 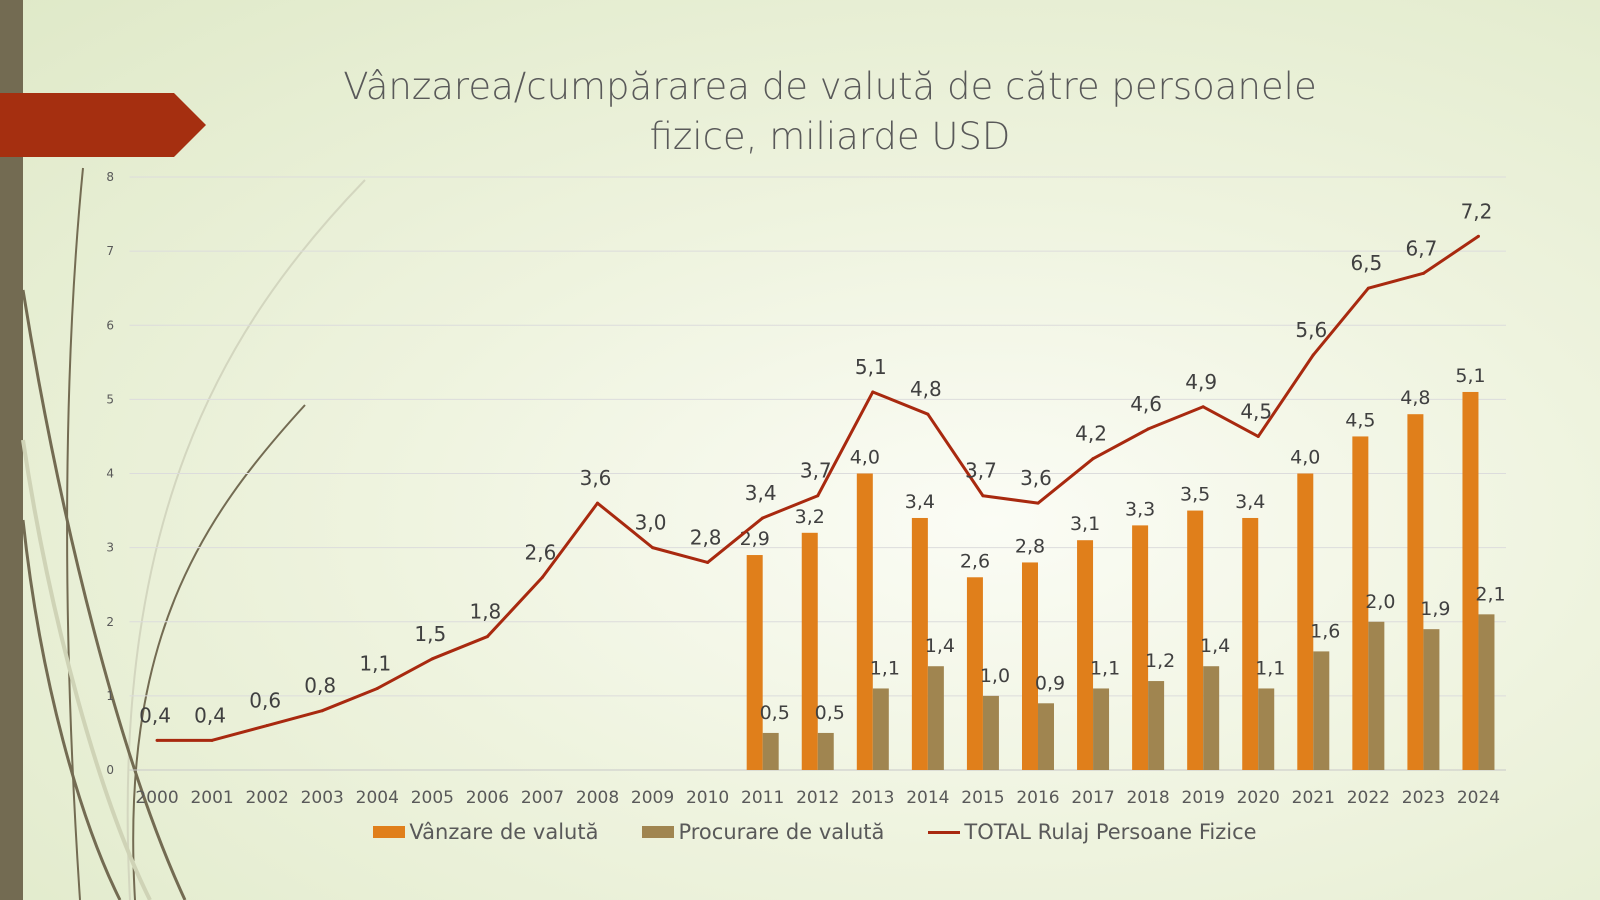 What do you see at coordinates (1110, 832) in the screenshot?
I see `legend-label-total: TOTAL Rulaj Persoane Fizice` at bounding box center [1110, 832].